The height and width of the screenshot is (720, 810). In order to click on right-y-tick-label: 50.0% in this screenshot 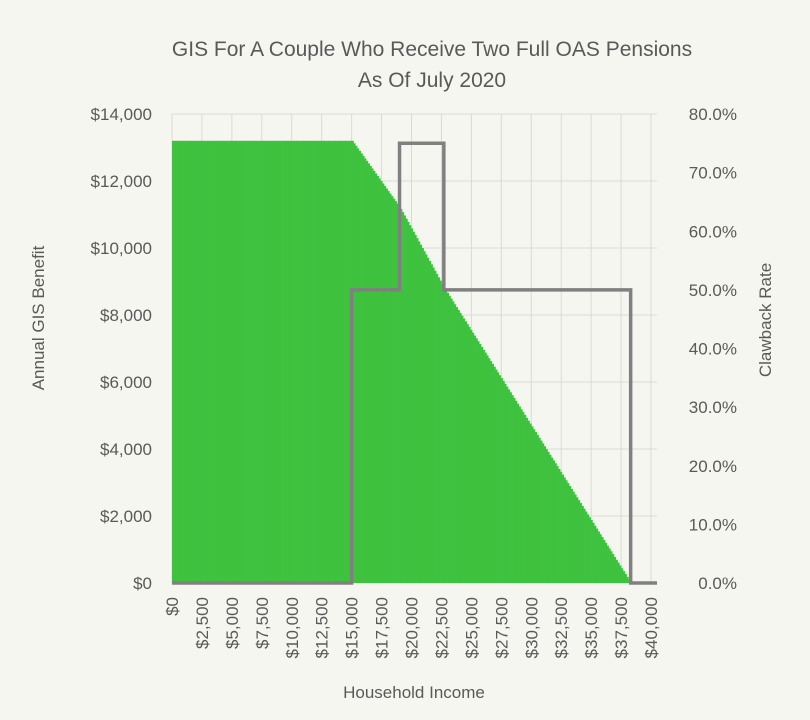, I will do `click(713, 290)`.